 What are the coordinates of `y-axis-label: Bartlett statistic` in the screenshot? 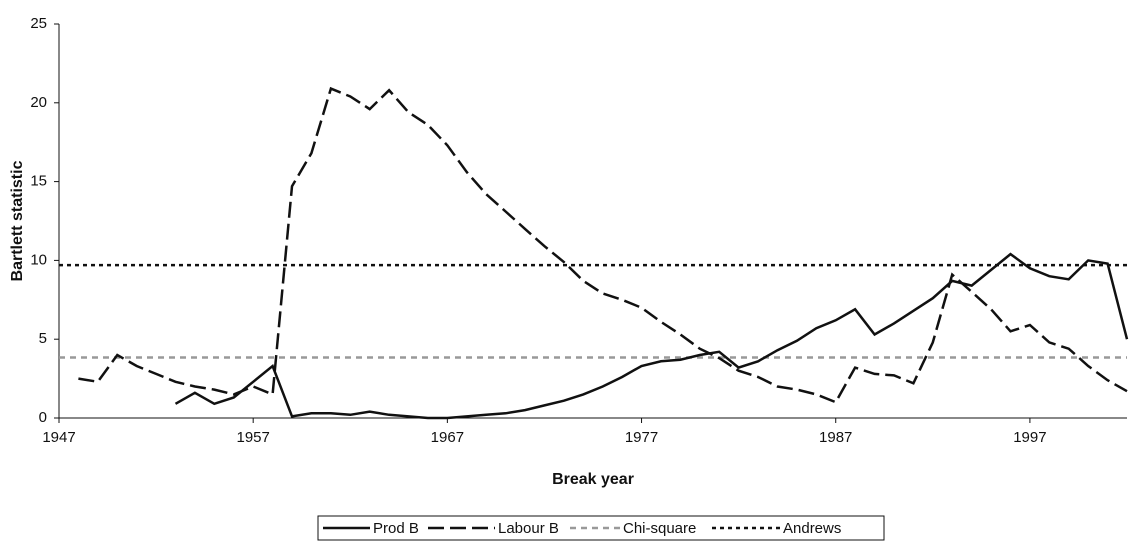 It's located at (17, 220).